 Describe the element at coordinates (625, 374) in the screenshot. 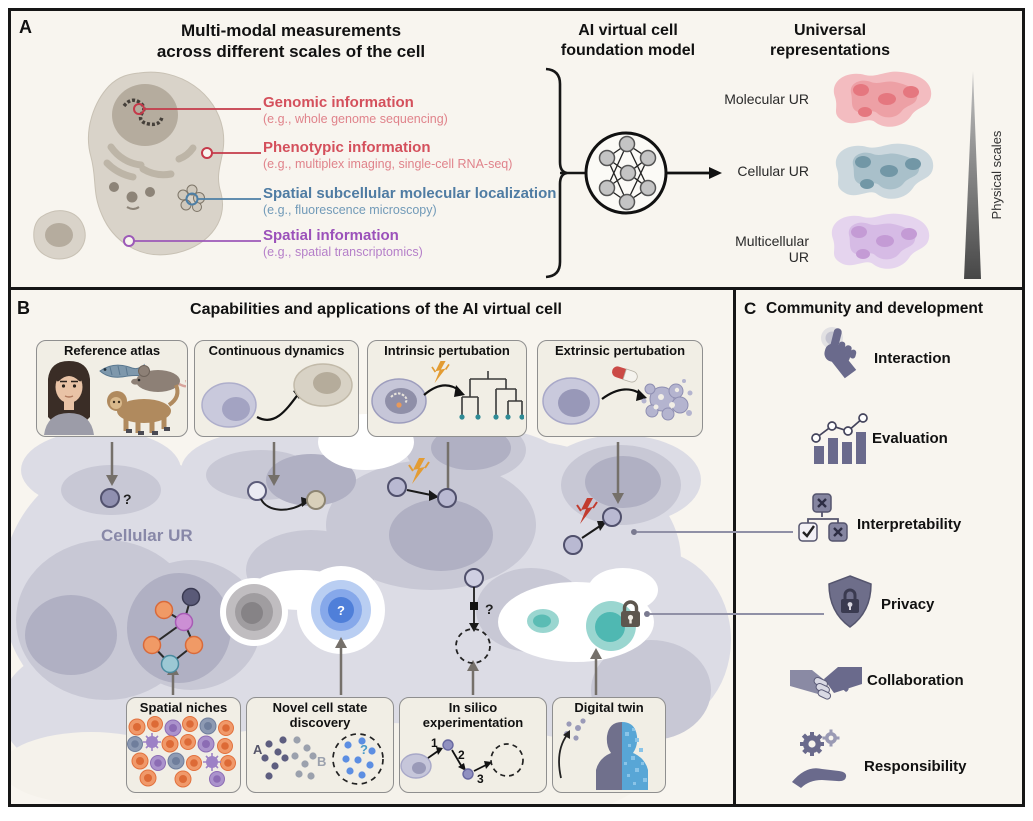

I see `pill-icon` at that location.